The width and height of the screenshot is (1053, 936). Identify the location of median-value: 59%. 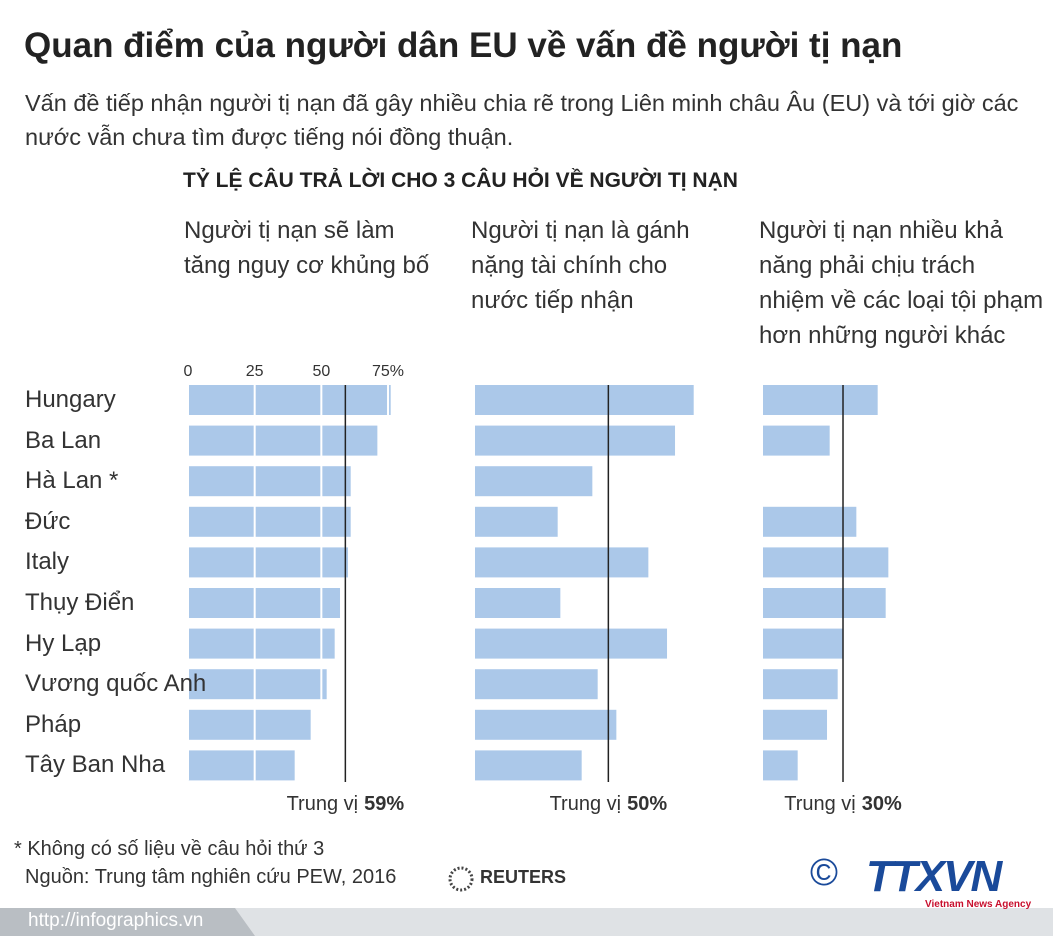
(384, 804).